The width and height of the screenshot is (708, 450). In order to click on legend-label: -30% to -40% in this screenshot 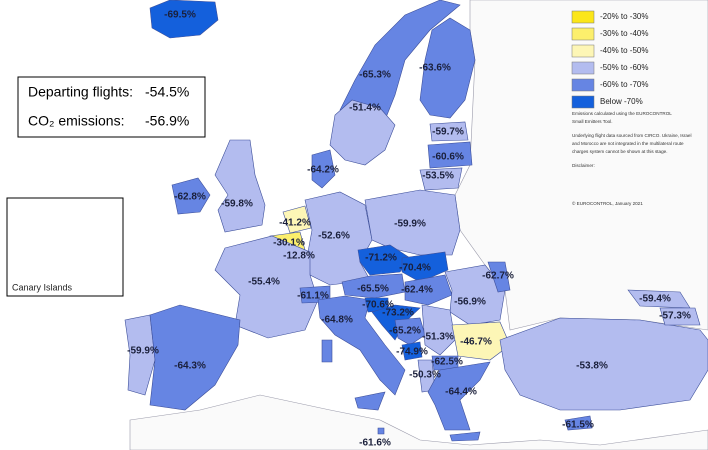, I will do `click(624, 33)`.